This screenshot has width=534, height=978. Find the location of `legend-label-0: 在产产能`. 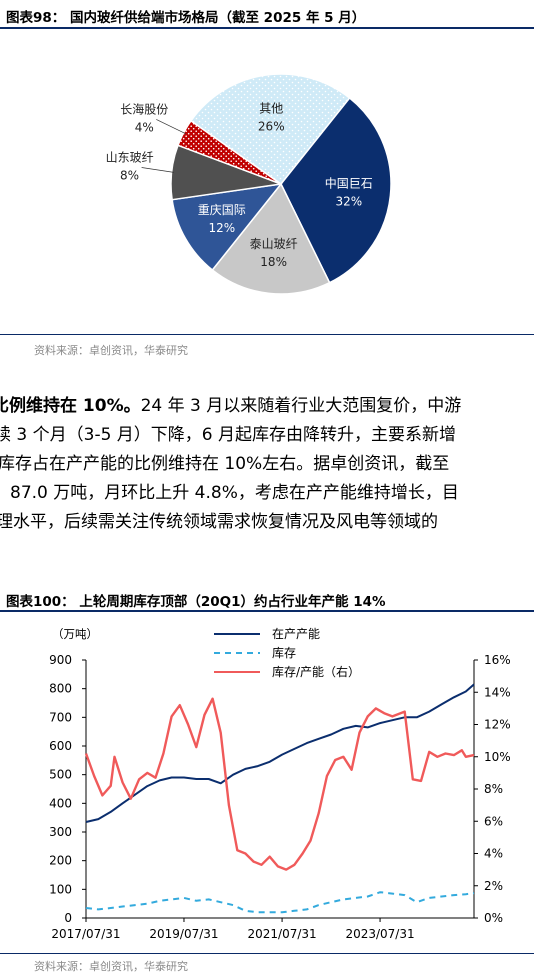

legend-label-0: 在产产能 is located at coordinates (296, 634).